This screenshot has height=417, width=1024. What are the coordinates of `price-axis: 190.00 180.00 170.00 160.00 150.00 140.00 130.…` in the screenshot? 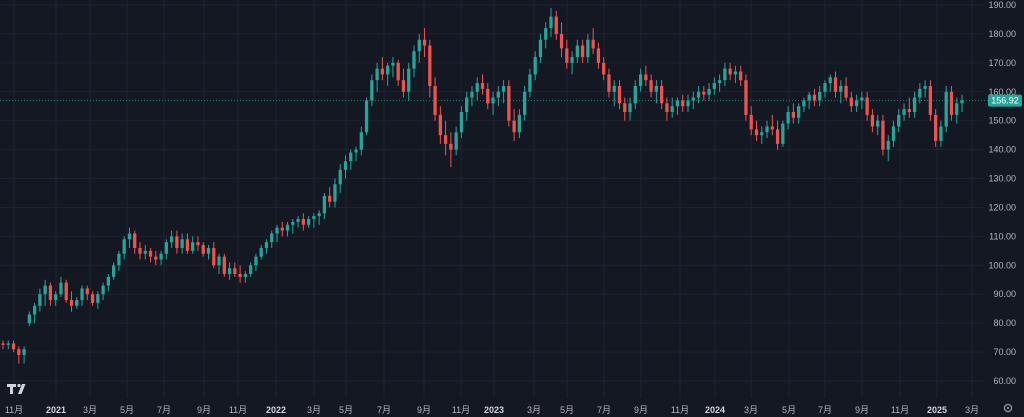 It's located at (1002, 193).